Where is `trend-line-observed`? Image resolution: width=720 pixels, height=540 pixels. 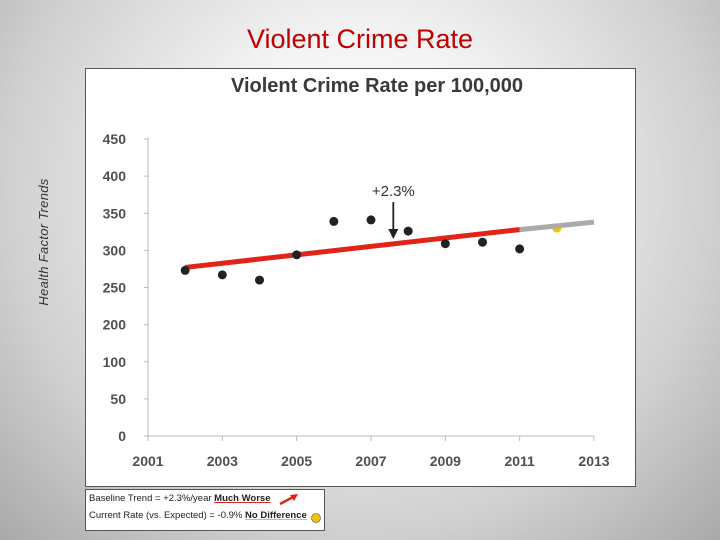 trend-line-observed is located at coordinates (352, 248).